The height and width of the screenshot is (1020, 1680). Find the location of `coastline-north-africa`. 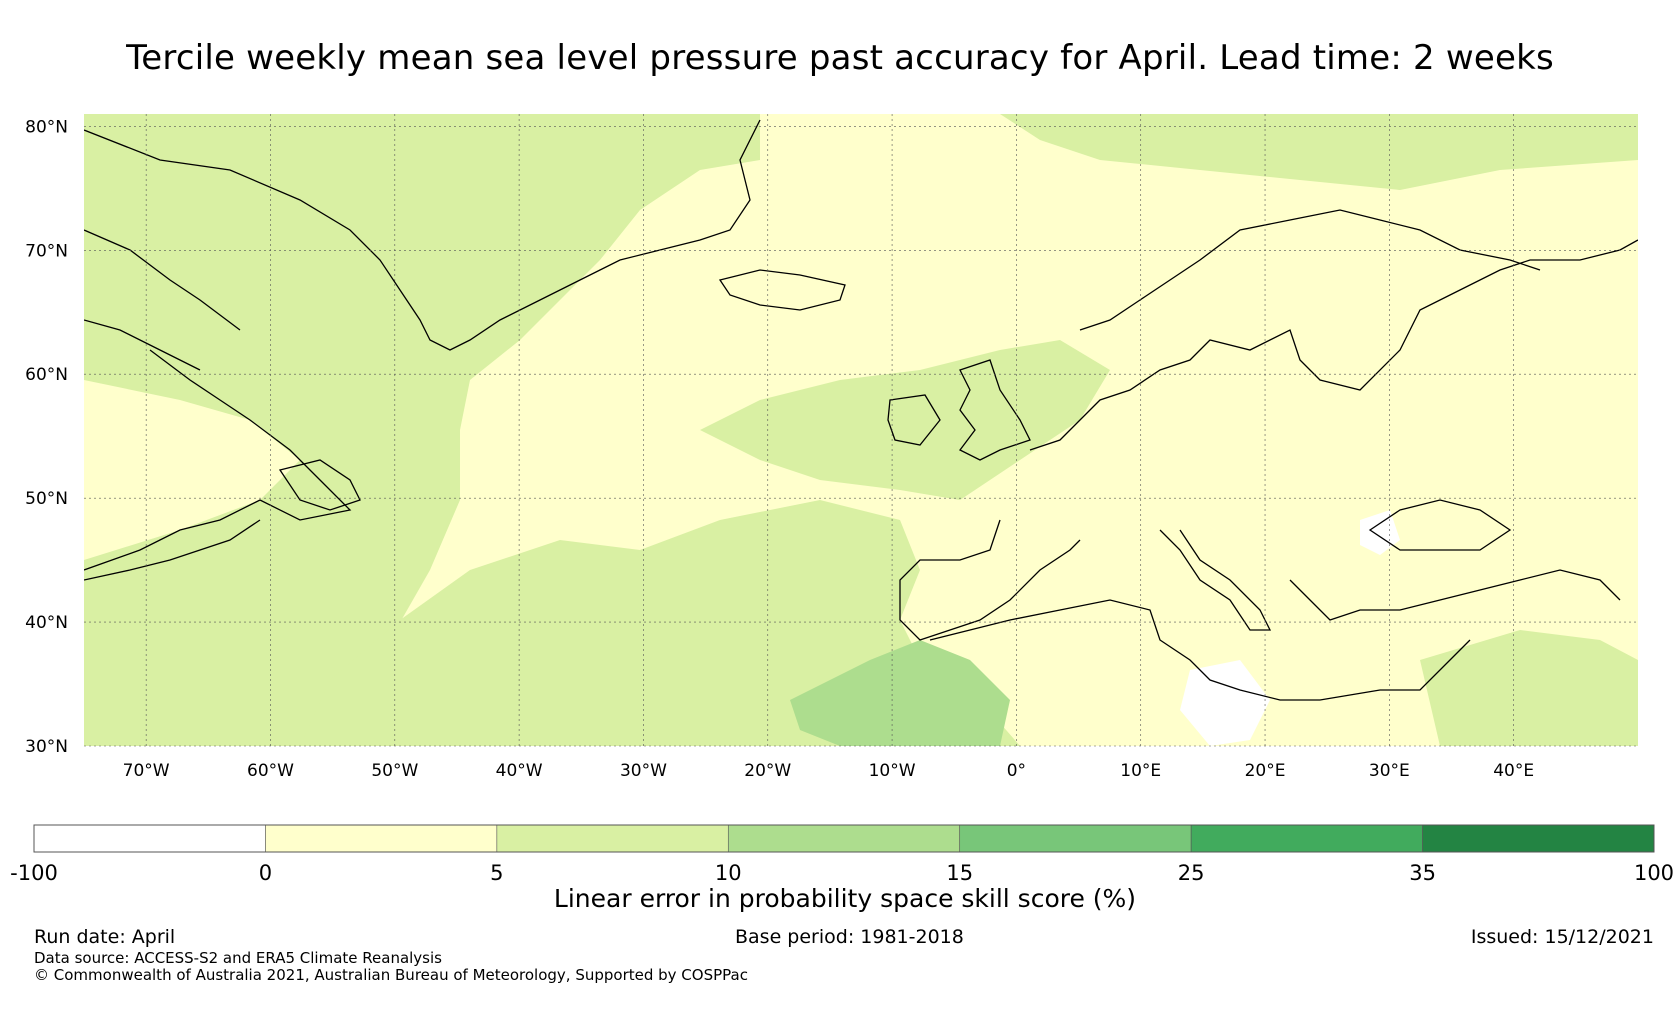

coastline-north-africa is located at coordinates (1200, 650).